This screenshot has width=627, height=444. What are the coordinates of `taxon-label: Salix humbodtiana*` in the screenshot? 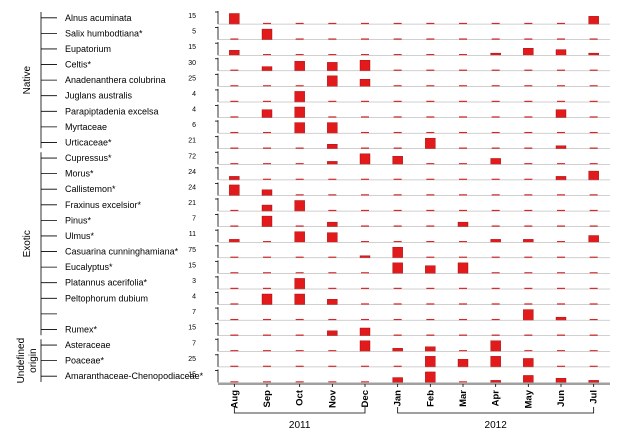 It's located at (104, 33).